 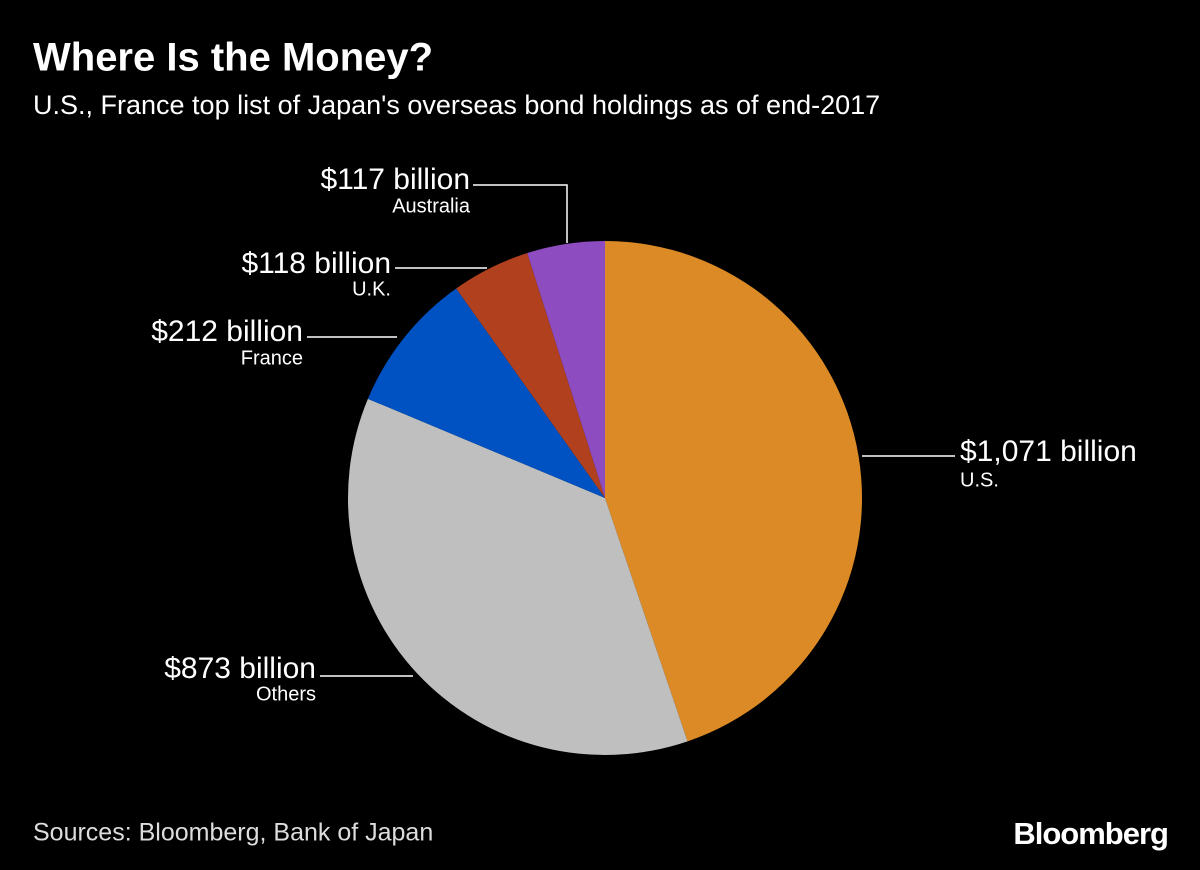 What do you see at coordinates (286, 694) in the screenshot?
I see `category-label: Others` at bounding box center [286, 694].